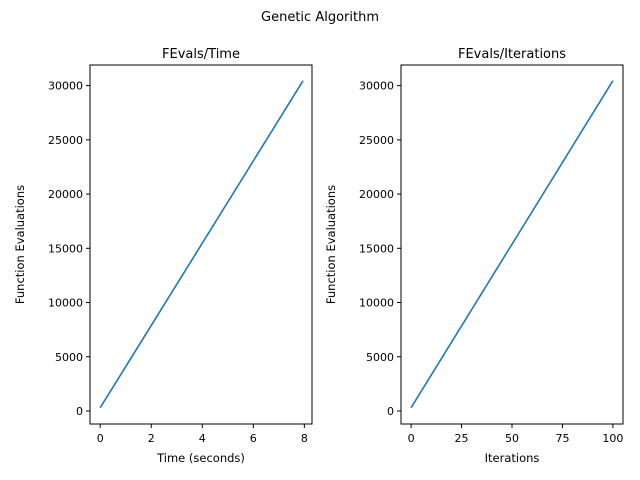 This screenshot has height=480, width=640. I want to click on x-tick-label: 100, so click(612, 438).